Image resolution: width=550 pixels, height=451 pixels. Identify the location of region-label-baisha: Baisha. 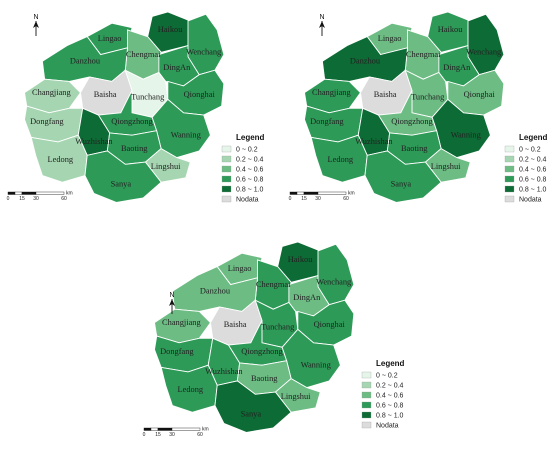
(385, 94).